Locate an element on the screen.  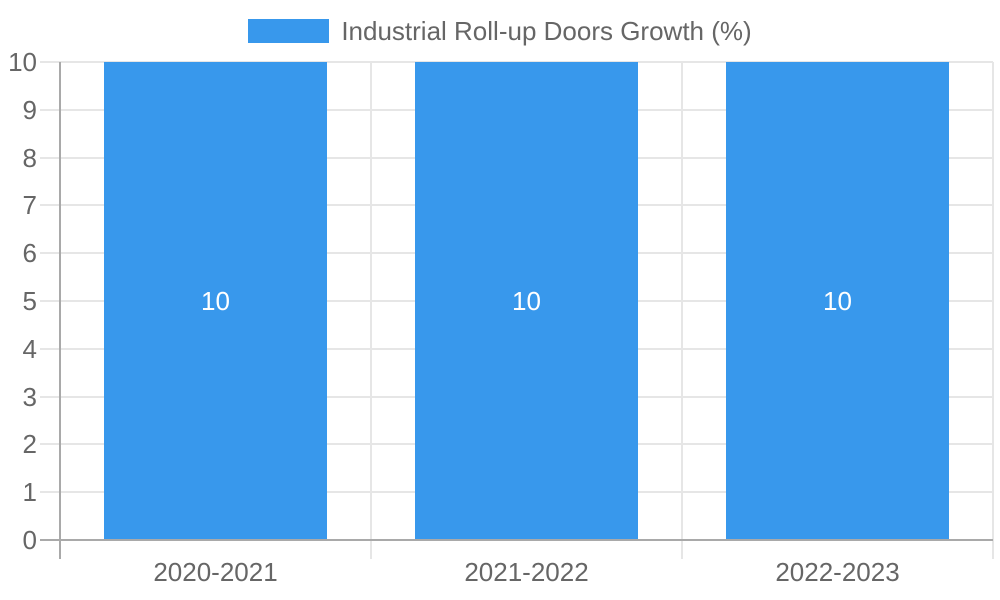
y-tick-label: 4 is located at coordinates (29, 348).